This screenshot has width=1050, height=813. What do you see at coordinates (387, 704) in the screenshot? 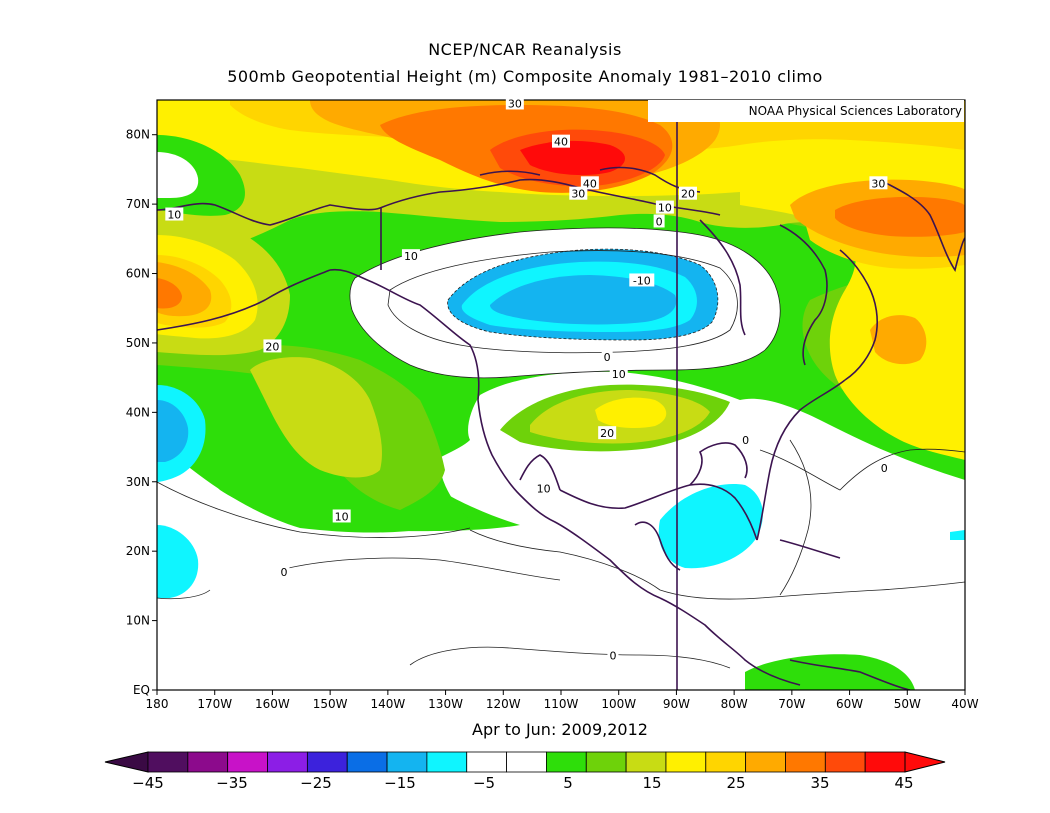
I see `lon-label: 140W` at bounding box center [387, 704].